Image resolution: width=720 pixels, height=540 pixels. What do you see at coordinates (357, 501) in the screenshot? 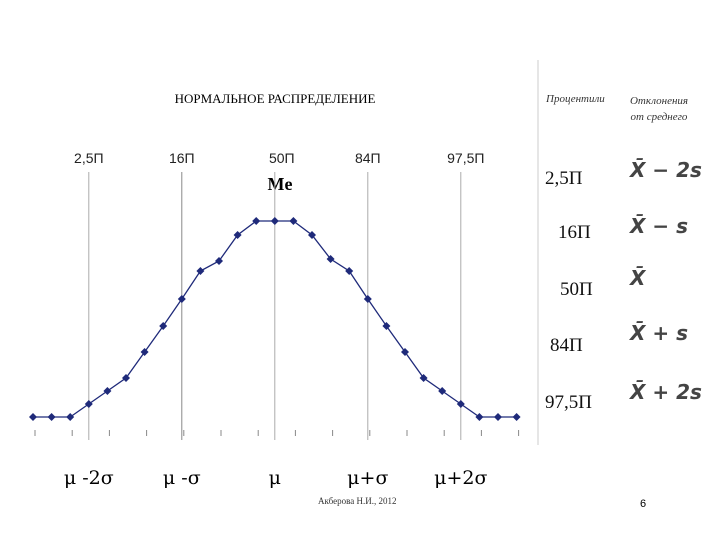
I see `footer-author: Акберова Н.И., 2012` at bounding box center [357, 501].